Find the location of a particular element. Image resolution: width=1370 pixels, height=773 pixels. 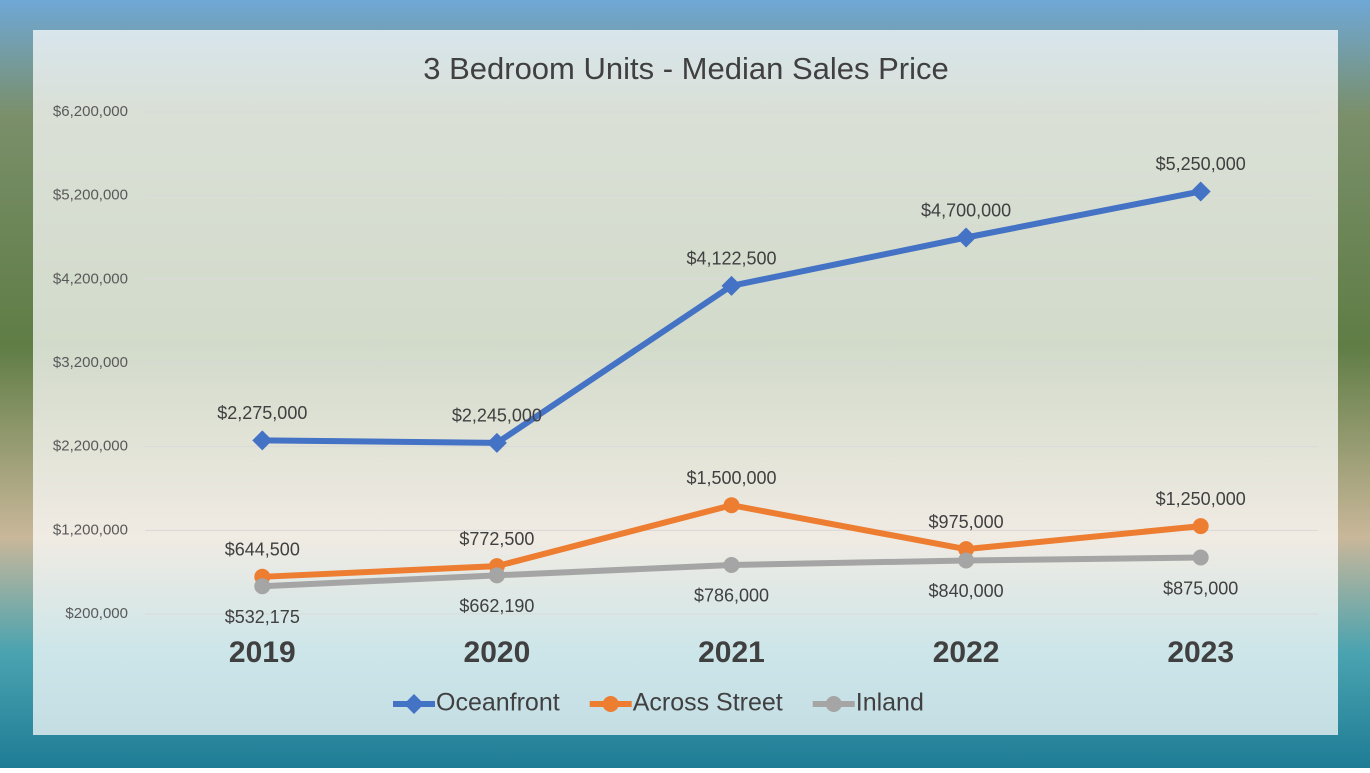

x-tick-label: 2020 is located at coordinates (497, 652).